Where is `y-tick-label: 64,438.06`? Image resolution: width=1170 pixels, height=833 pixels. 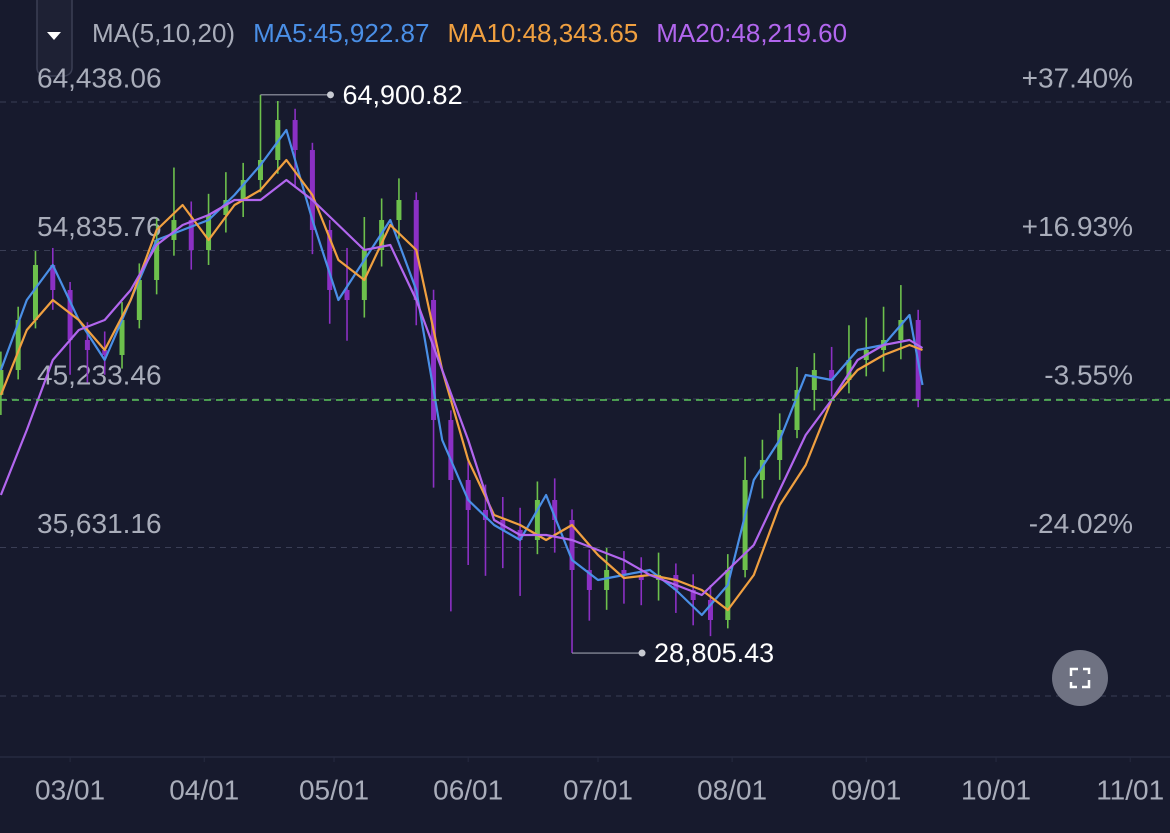
y-tick-label: 64,438.06 is located at coordinates (99, 77).